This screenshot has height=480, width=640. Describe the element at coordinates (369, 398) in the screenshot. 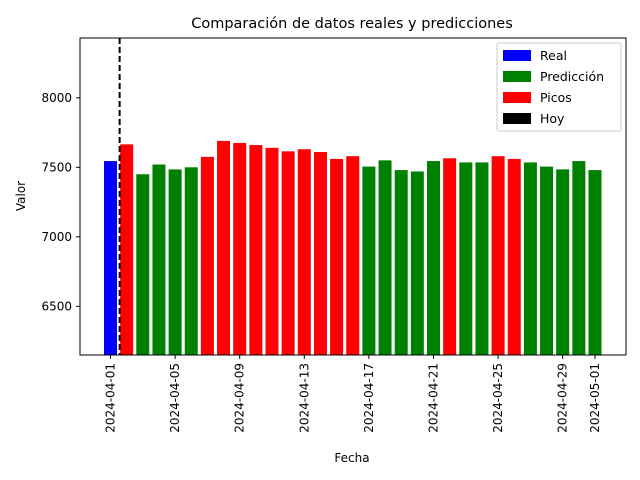

I see `x-tick-label-2024-04-17: 2024-04-17` at that location.